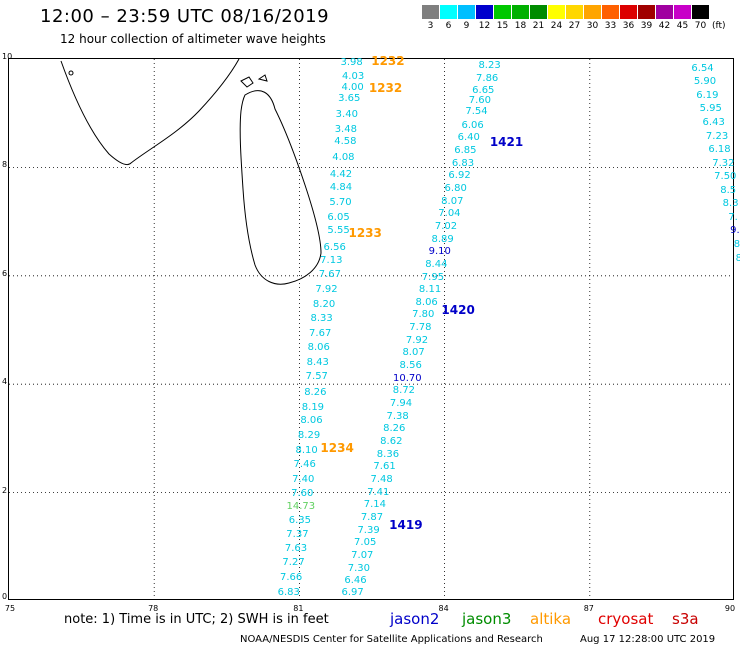 This screenshot has height=650, width=740. Describe the element at coordinates (588, 608) in the screenshot. I see `x-tick-label: 87` at that location.